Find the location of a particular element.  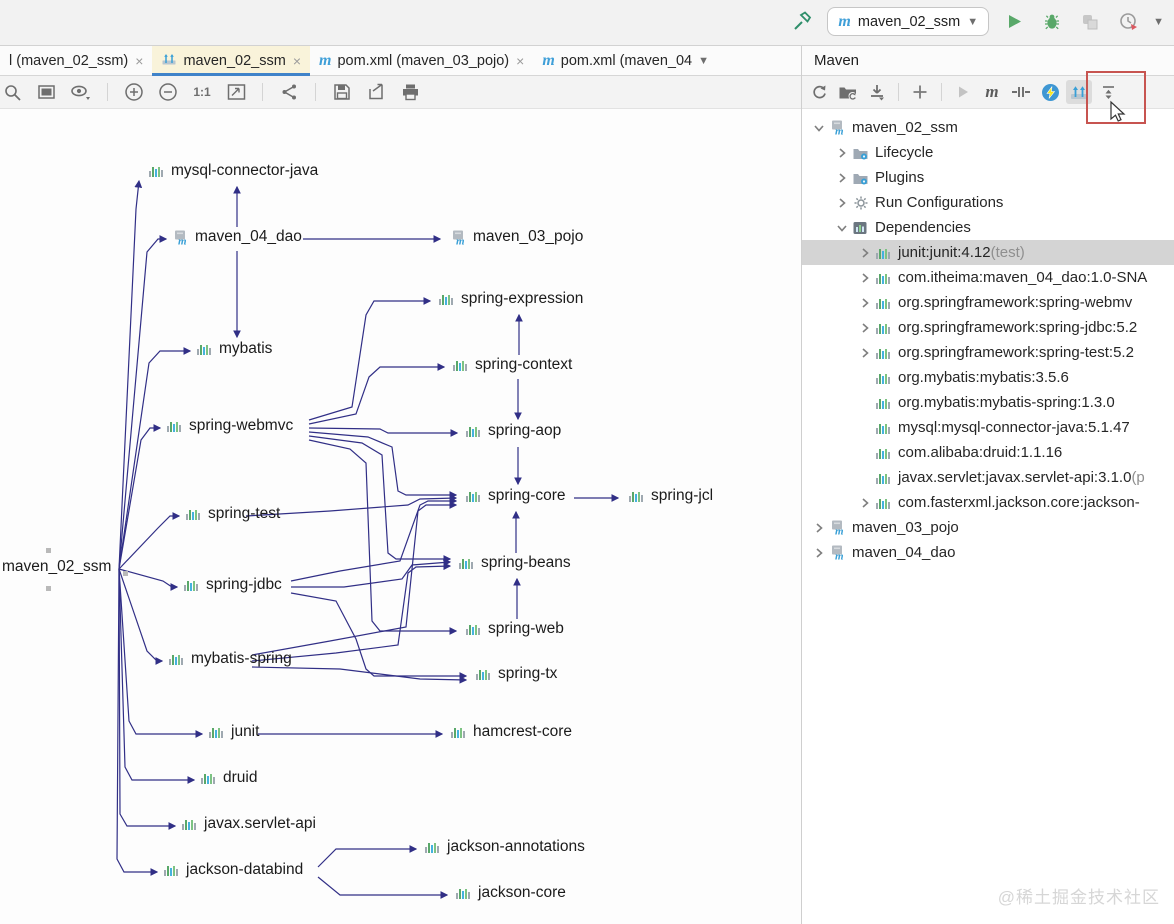

diagram-node-junit: junit is located at coordinates (233, 732).